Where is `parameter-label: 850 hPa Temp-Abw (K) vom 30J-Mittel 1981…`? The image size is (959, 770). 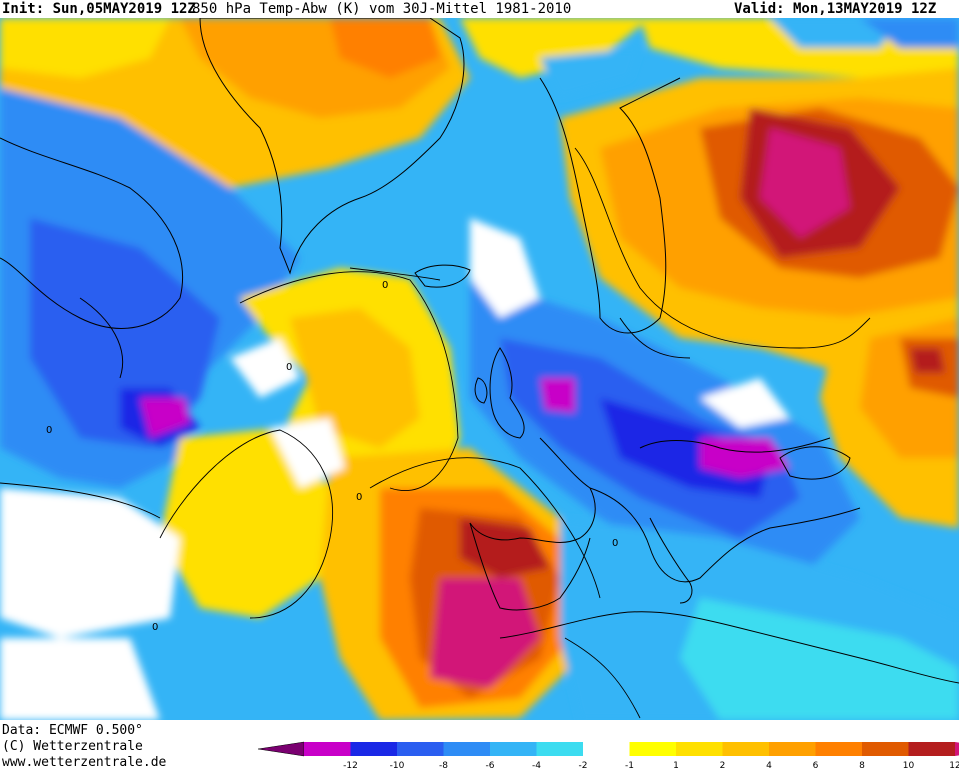 parameter-label: 850 hPa Temp-Abw (K) vom 30J-Mittel 1981… is located at coordinates (382, 9).